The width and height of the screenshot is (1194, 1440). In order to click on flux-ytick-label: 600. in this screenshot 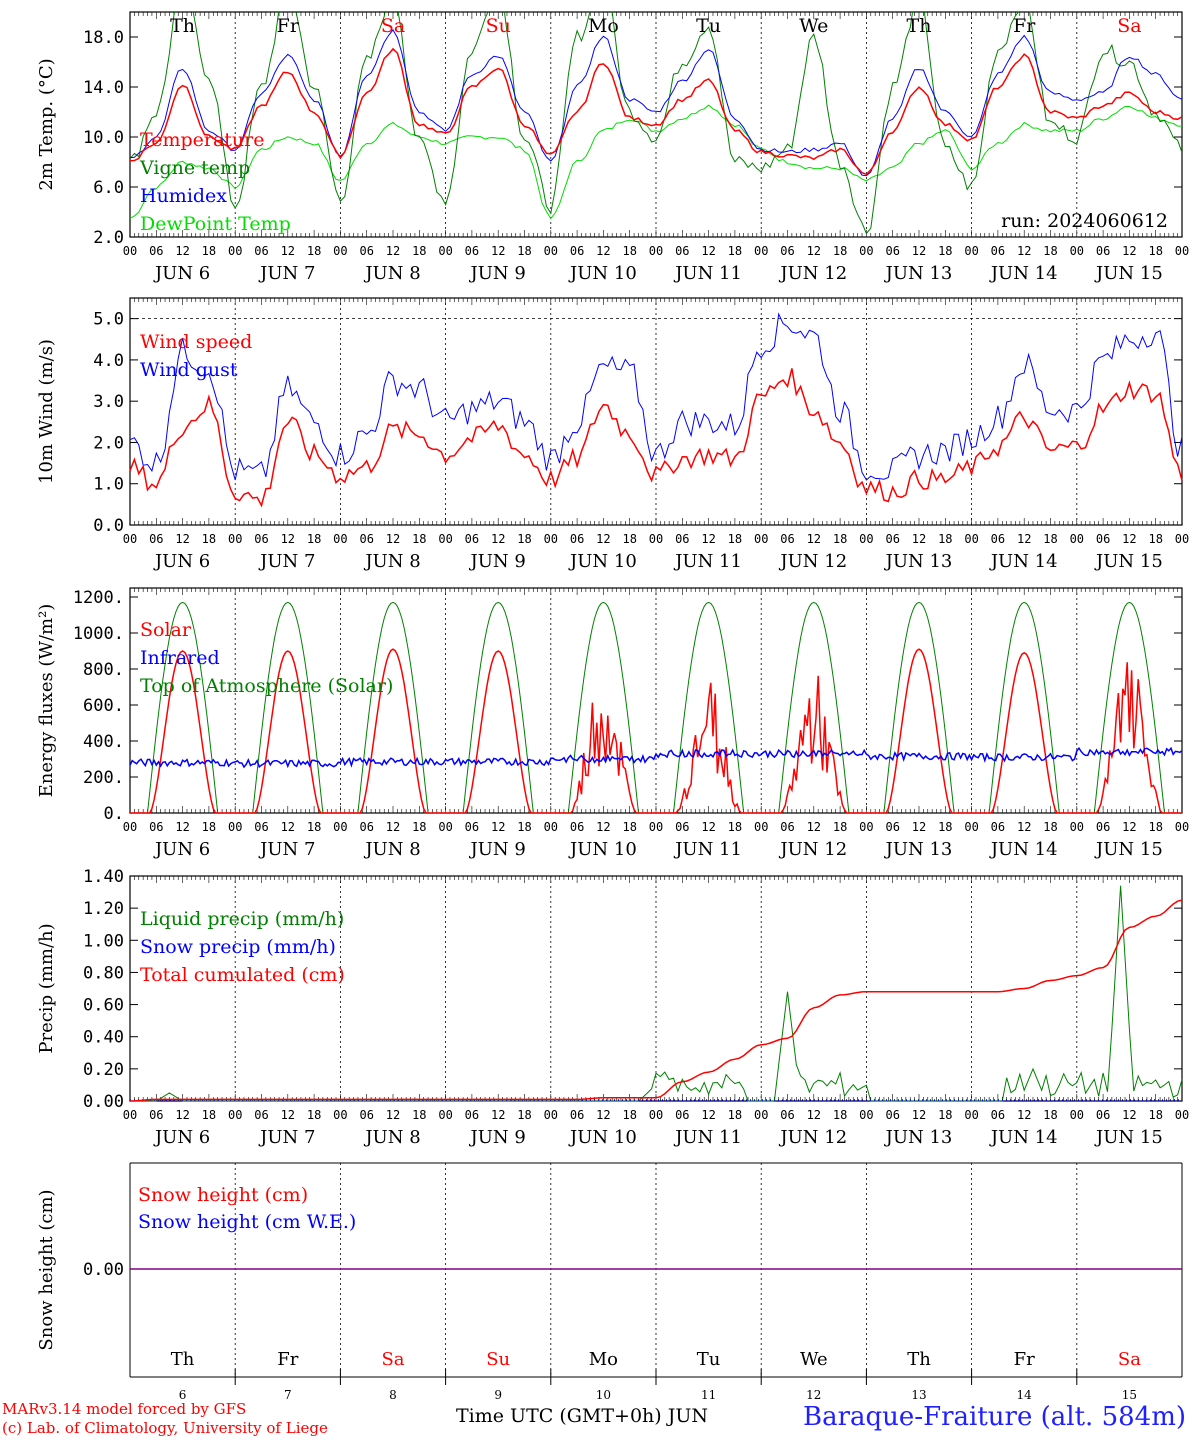, I will do `click(103, 706)`.